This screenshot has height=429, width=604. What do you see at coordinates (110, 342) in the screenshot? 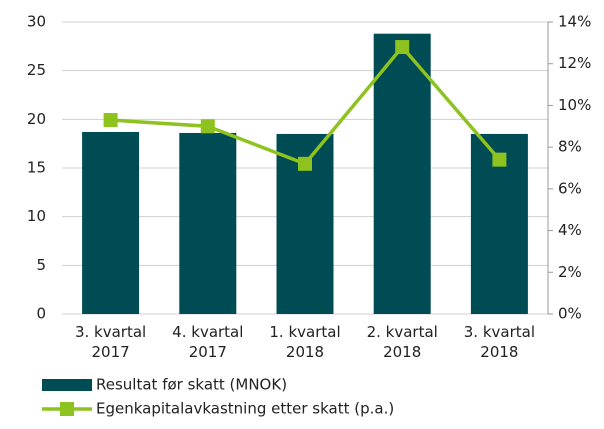
I see `x-tick-label: 3. kvartal 2017` at bounding box center [110, 342].